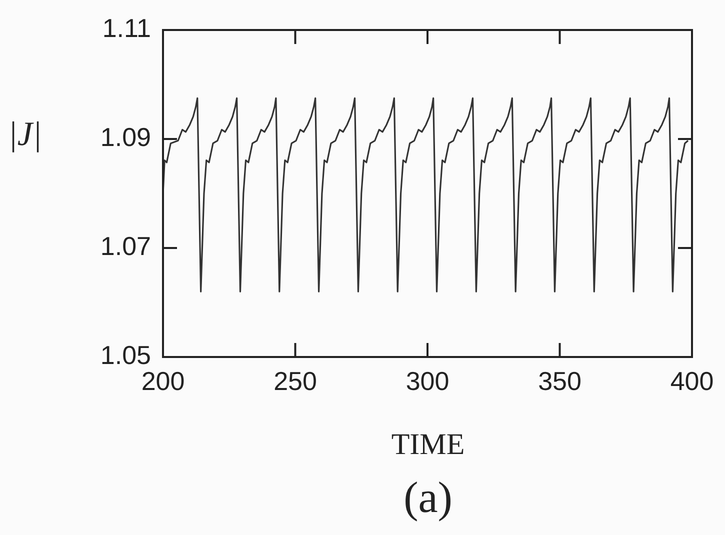  Describe the element at coordinates (25, 135) in the screenshot. I see `y-axis-title: |J|` at that location.